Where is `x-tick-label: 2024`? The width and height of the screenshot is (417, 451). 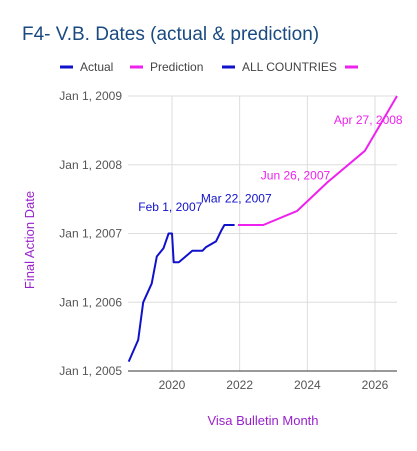
x-tick-label: 2024 is located at coordinates (307, 385).